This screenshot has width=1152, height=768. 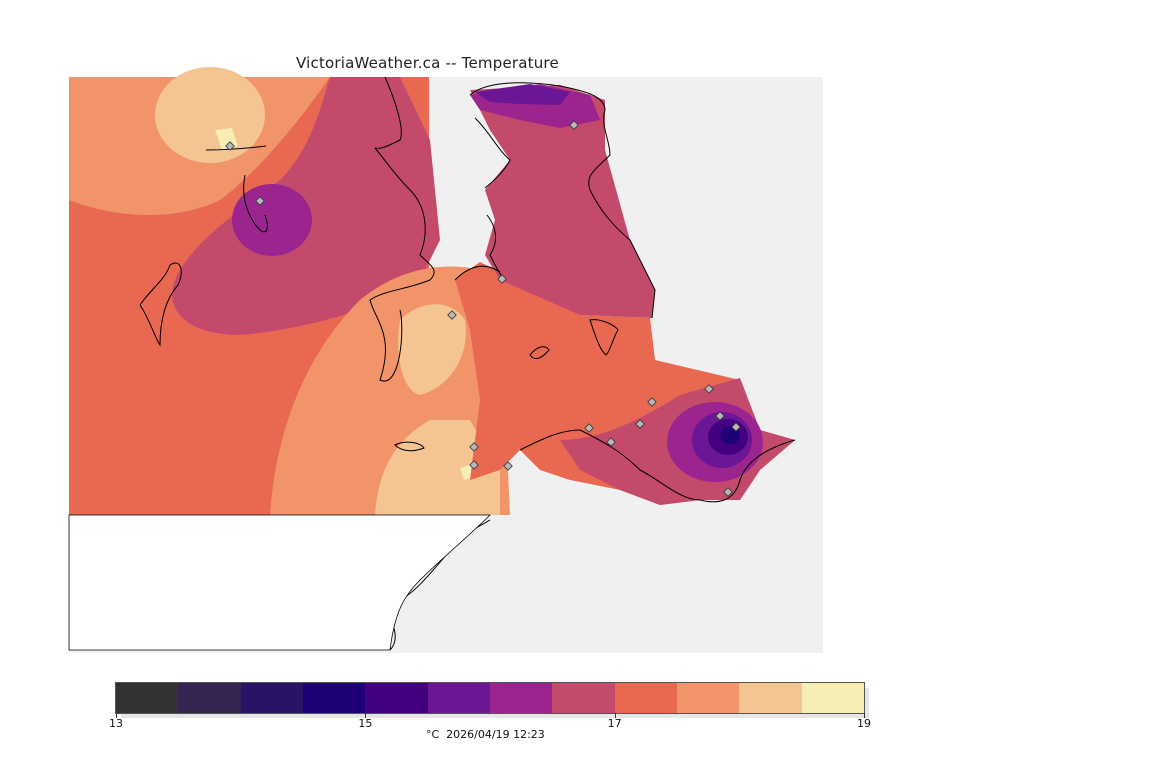 I want to click on colorbar-tick-label: 13, so click(x=116, y=723).